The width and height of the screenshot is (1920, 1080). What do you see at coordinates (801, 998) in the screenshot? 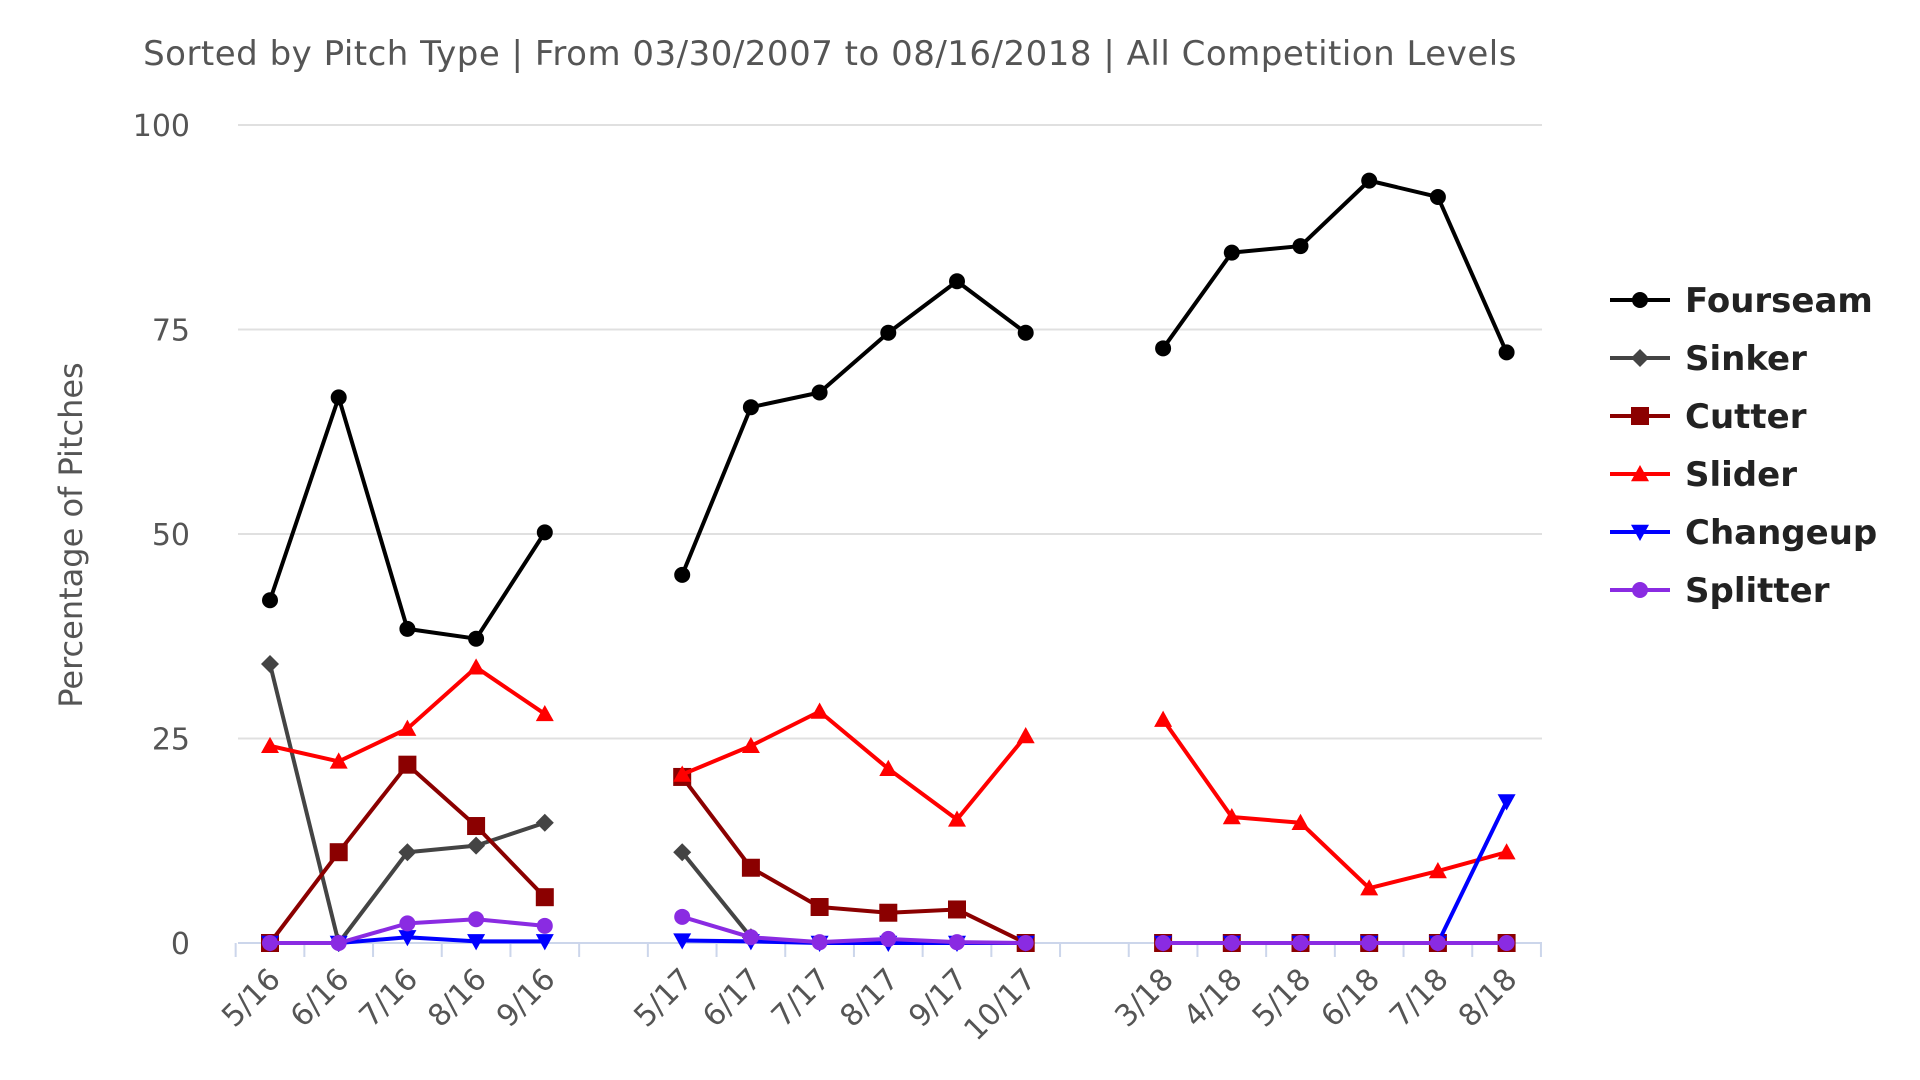
I see `x-tick-label: 7/17` at bounding box center [801, 998].